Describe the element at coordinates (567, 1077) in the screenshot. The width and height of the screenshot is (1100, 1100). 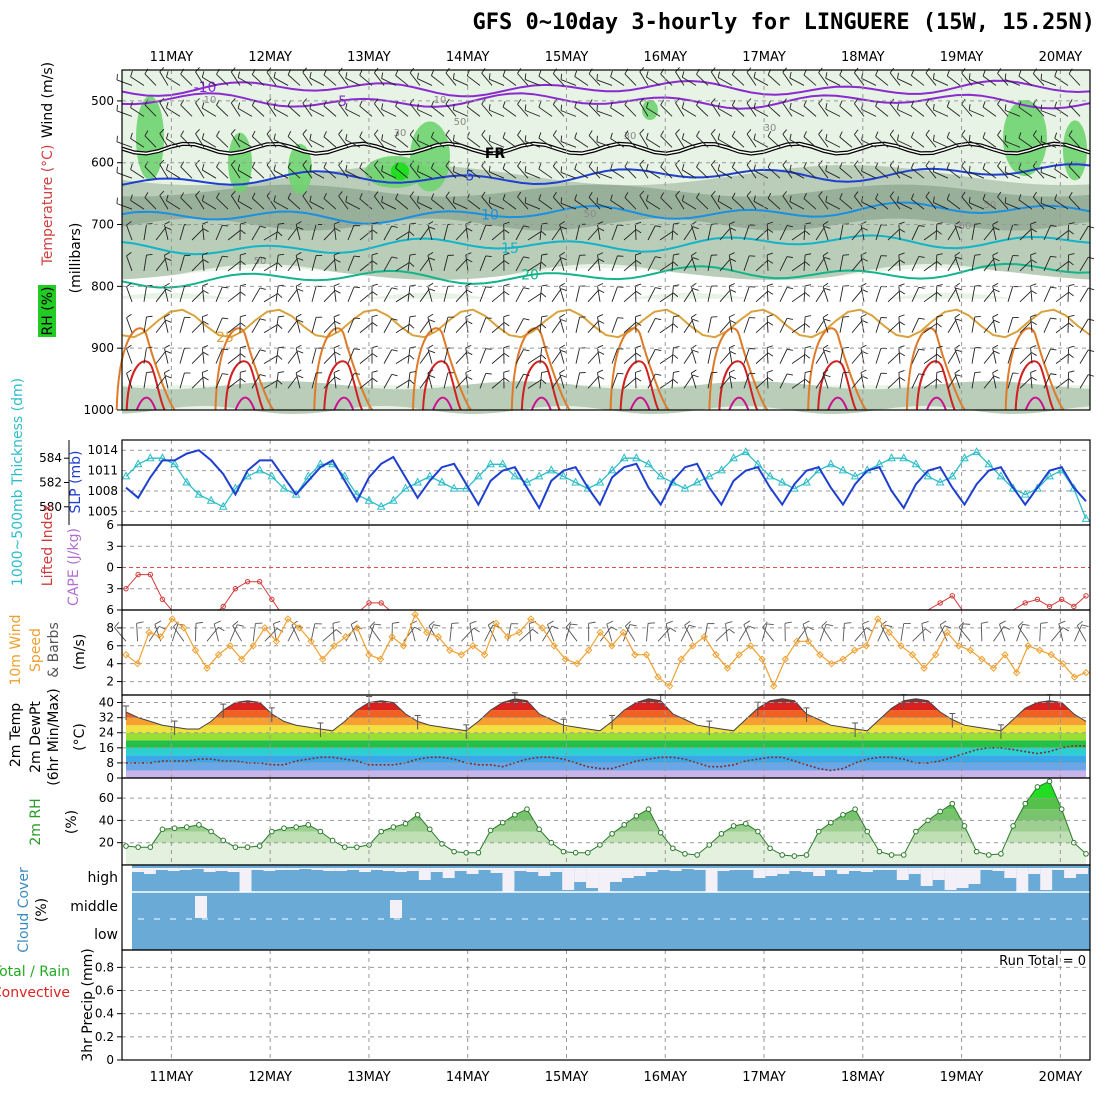
I see `date-label-bottom: 15MAY` at that location.